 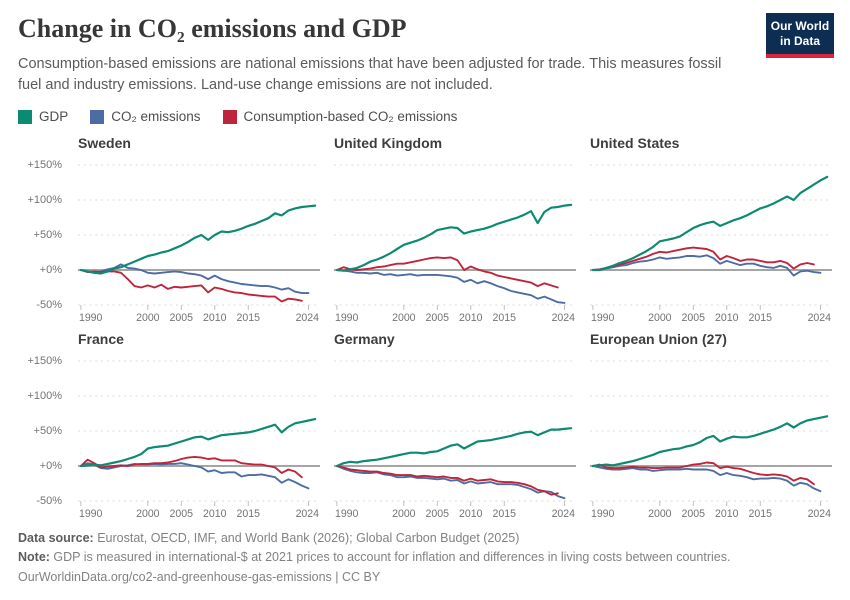 I want to click on owid-logo: Our World in Data, so click(x=800, y=35).